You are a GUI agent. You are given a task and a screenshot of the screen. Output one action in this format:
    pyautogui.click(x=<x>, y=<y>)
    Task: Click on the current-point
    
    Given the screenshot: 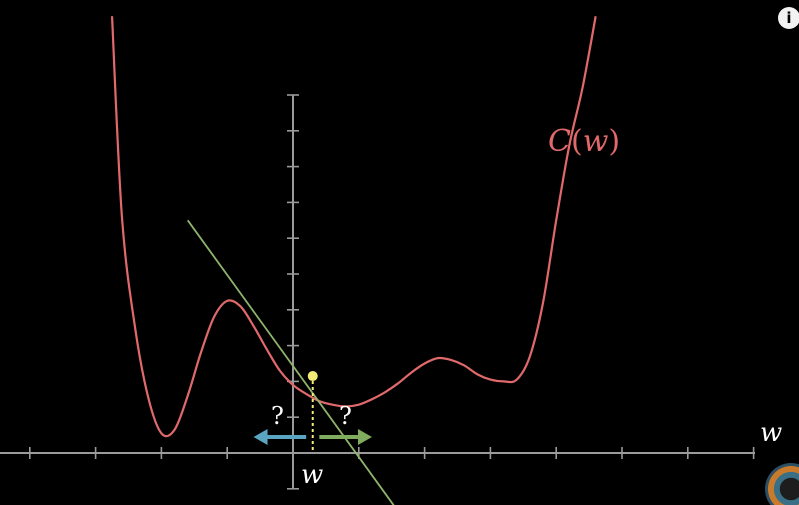 What is the action you would take?
    pyautogui.click(x=312, y=376)
    